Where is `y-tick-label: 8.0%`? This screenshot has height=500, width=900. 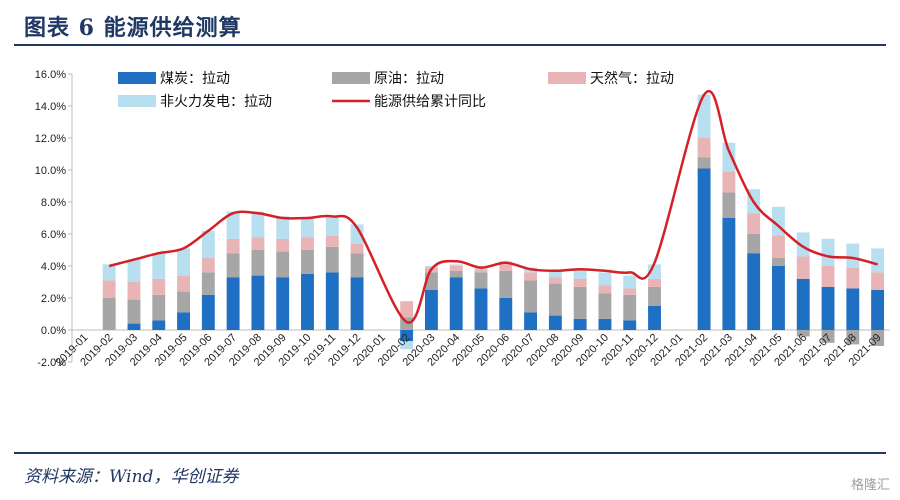
y-tick-label: 8.0% is located at coordinates (53, 203).